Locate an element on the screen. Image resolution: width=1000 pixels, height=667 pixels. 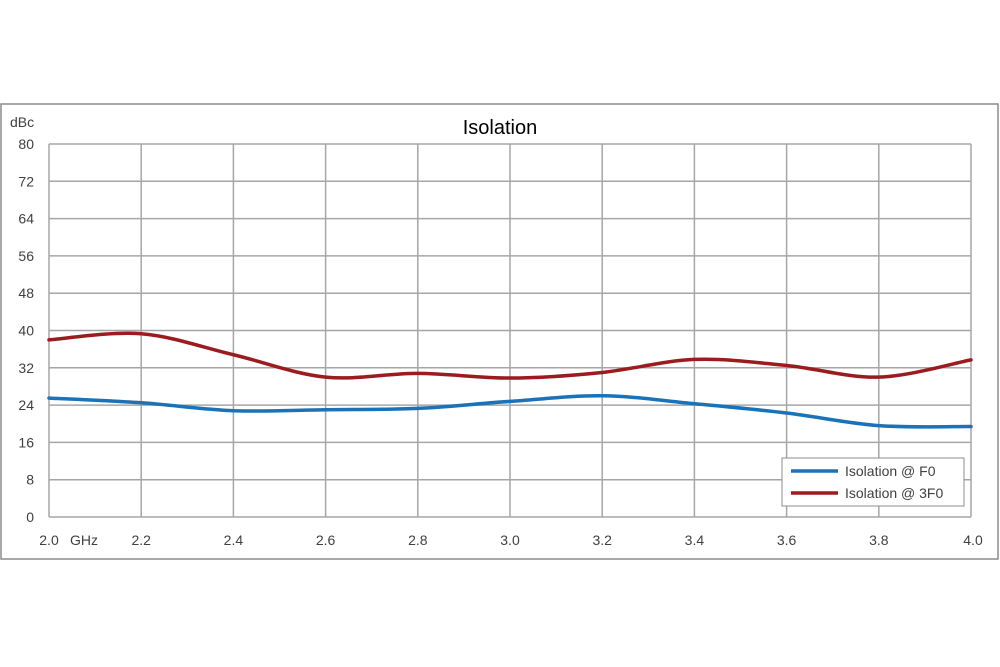
x-tick-label: 2.2 is located at coordinates (141, 540).